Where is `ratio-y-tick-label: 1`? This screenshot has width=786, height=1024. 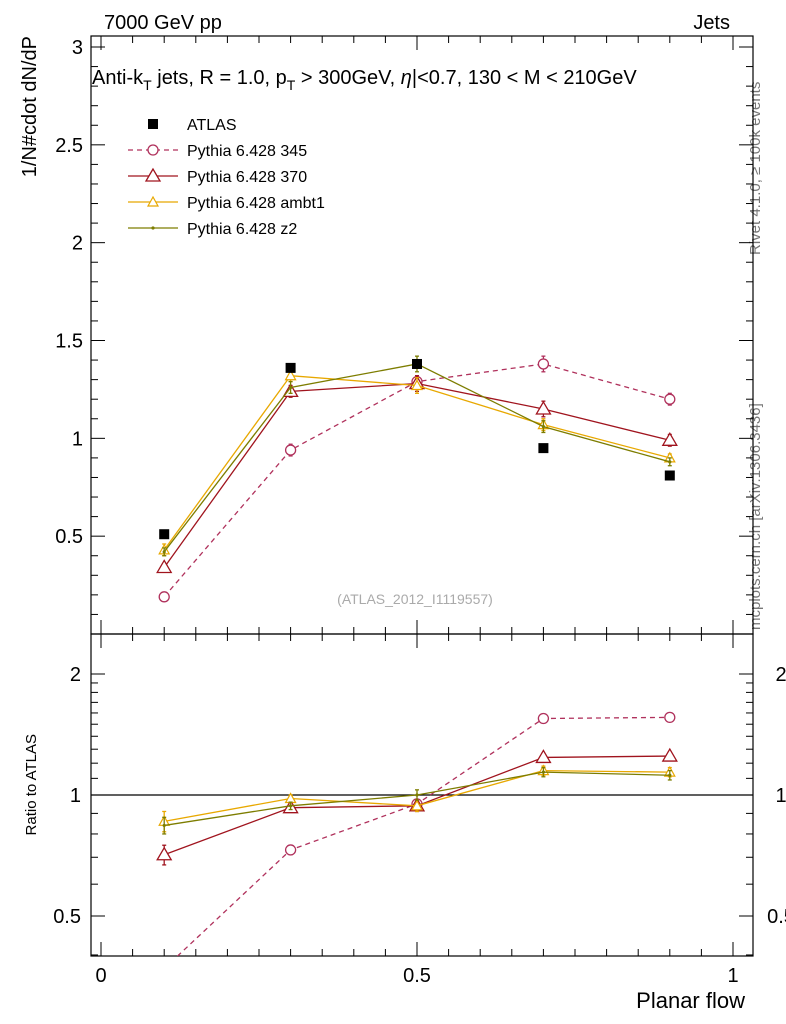
ratio-y-tick-label: 1 is located at coordinates (75, 796).